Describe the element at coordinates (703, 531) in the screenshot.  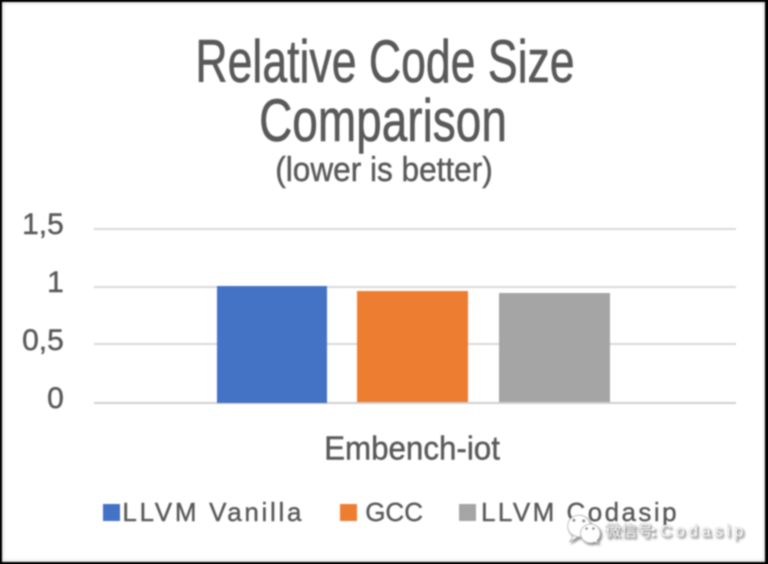
I see `svg-text: Codasip` at that location.